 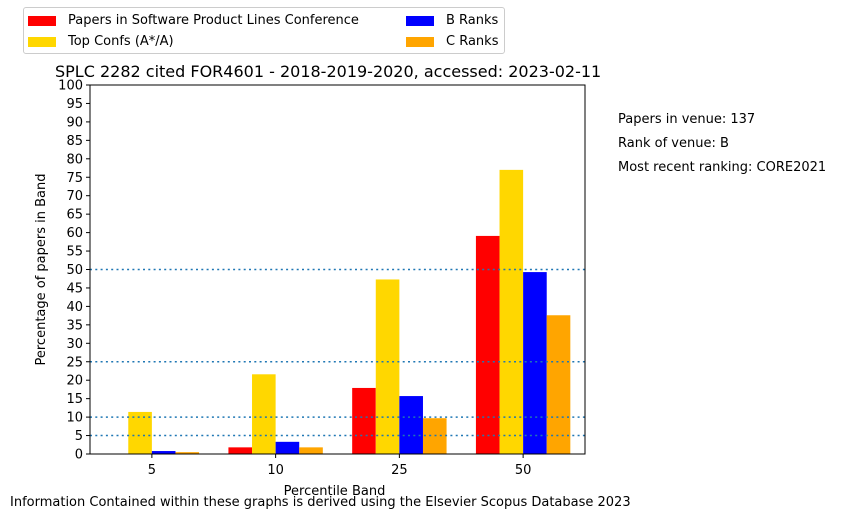 What do you see at coordinates (74, 159) in the screenshot?
I see `y-tick-label-80: 80` at bounding box center [74, 159].